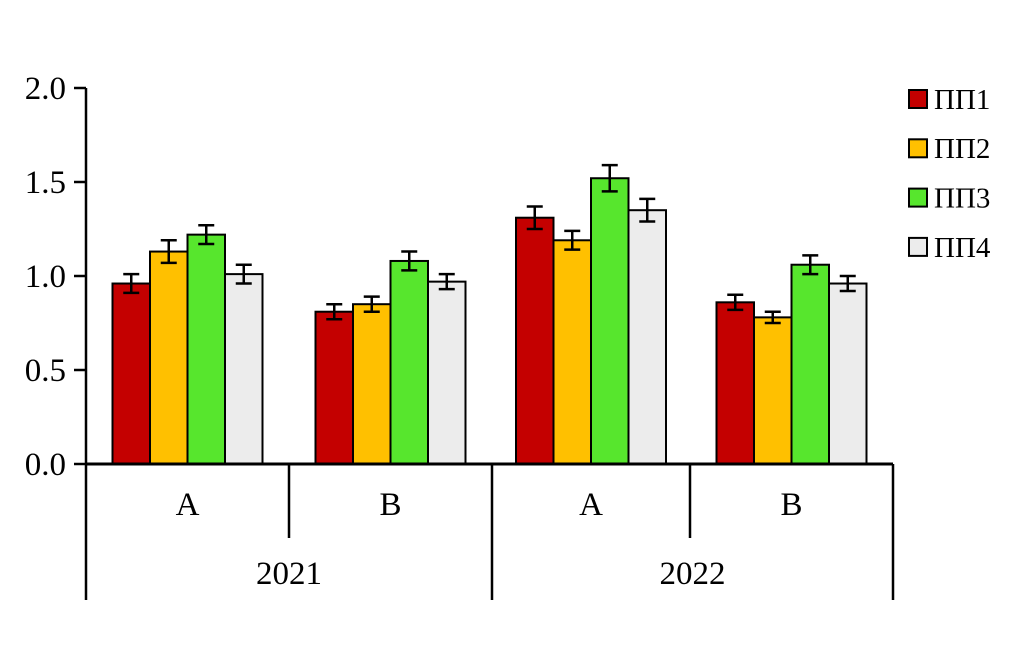 The width and height of the screenshot is (1011, 671). Describe the element at coordinates (962, 248) in the screenshot. I see `legend-label-pp4: ПП4` at that location.